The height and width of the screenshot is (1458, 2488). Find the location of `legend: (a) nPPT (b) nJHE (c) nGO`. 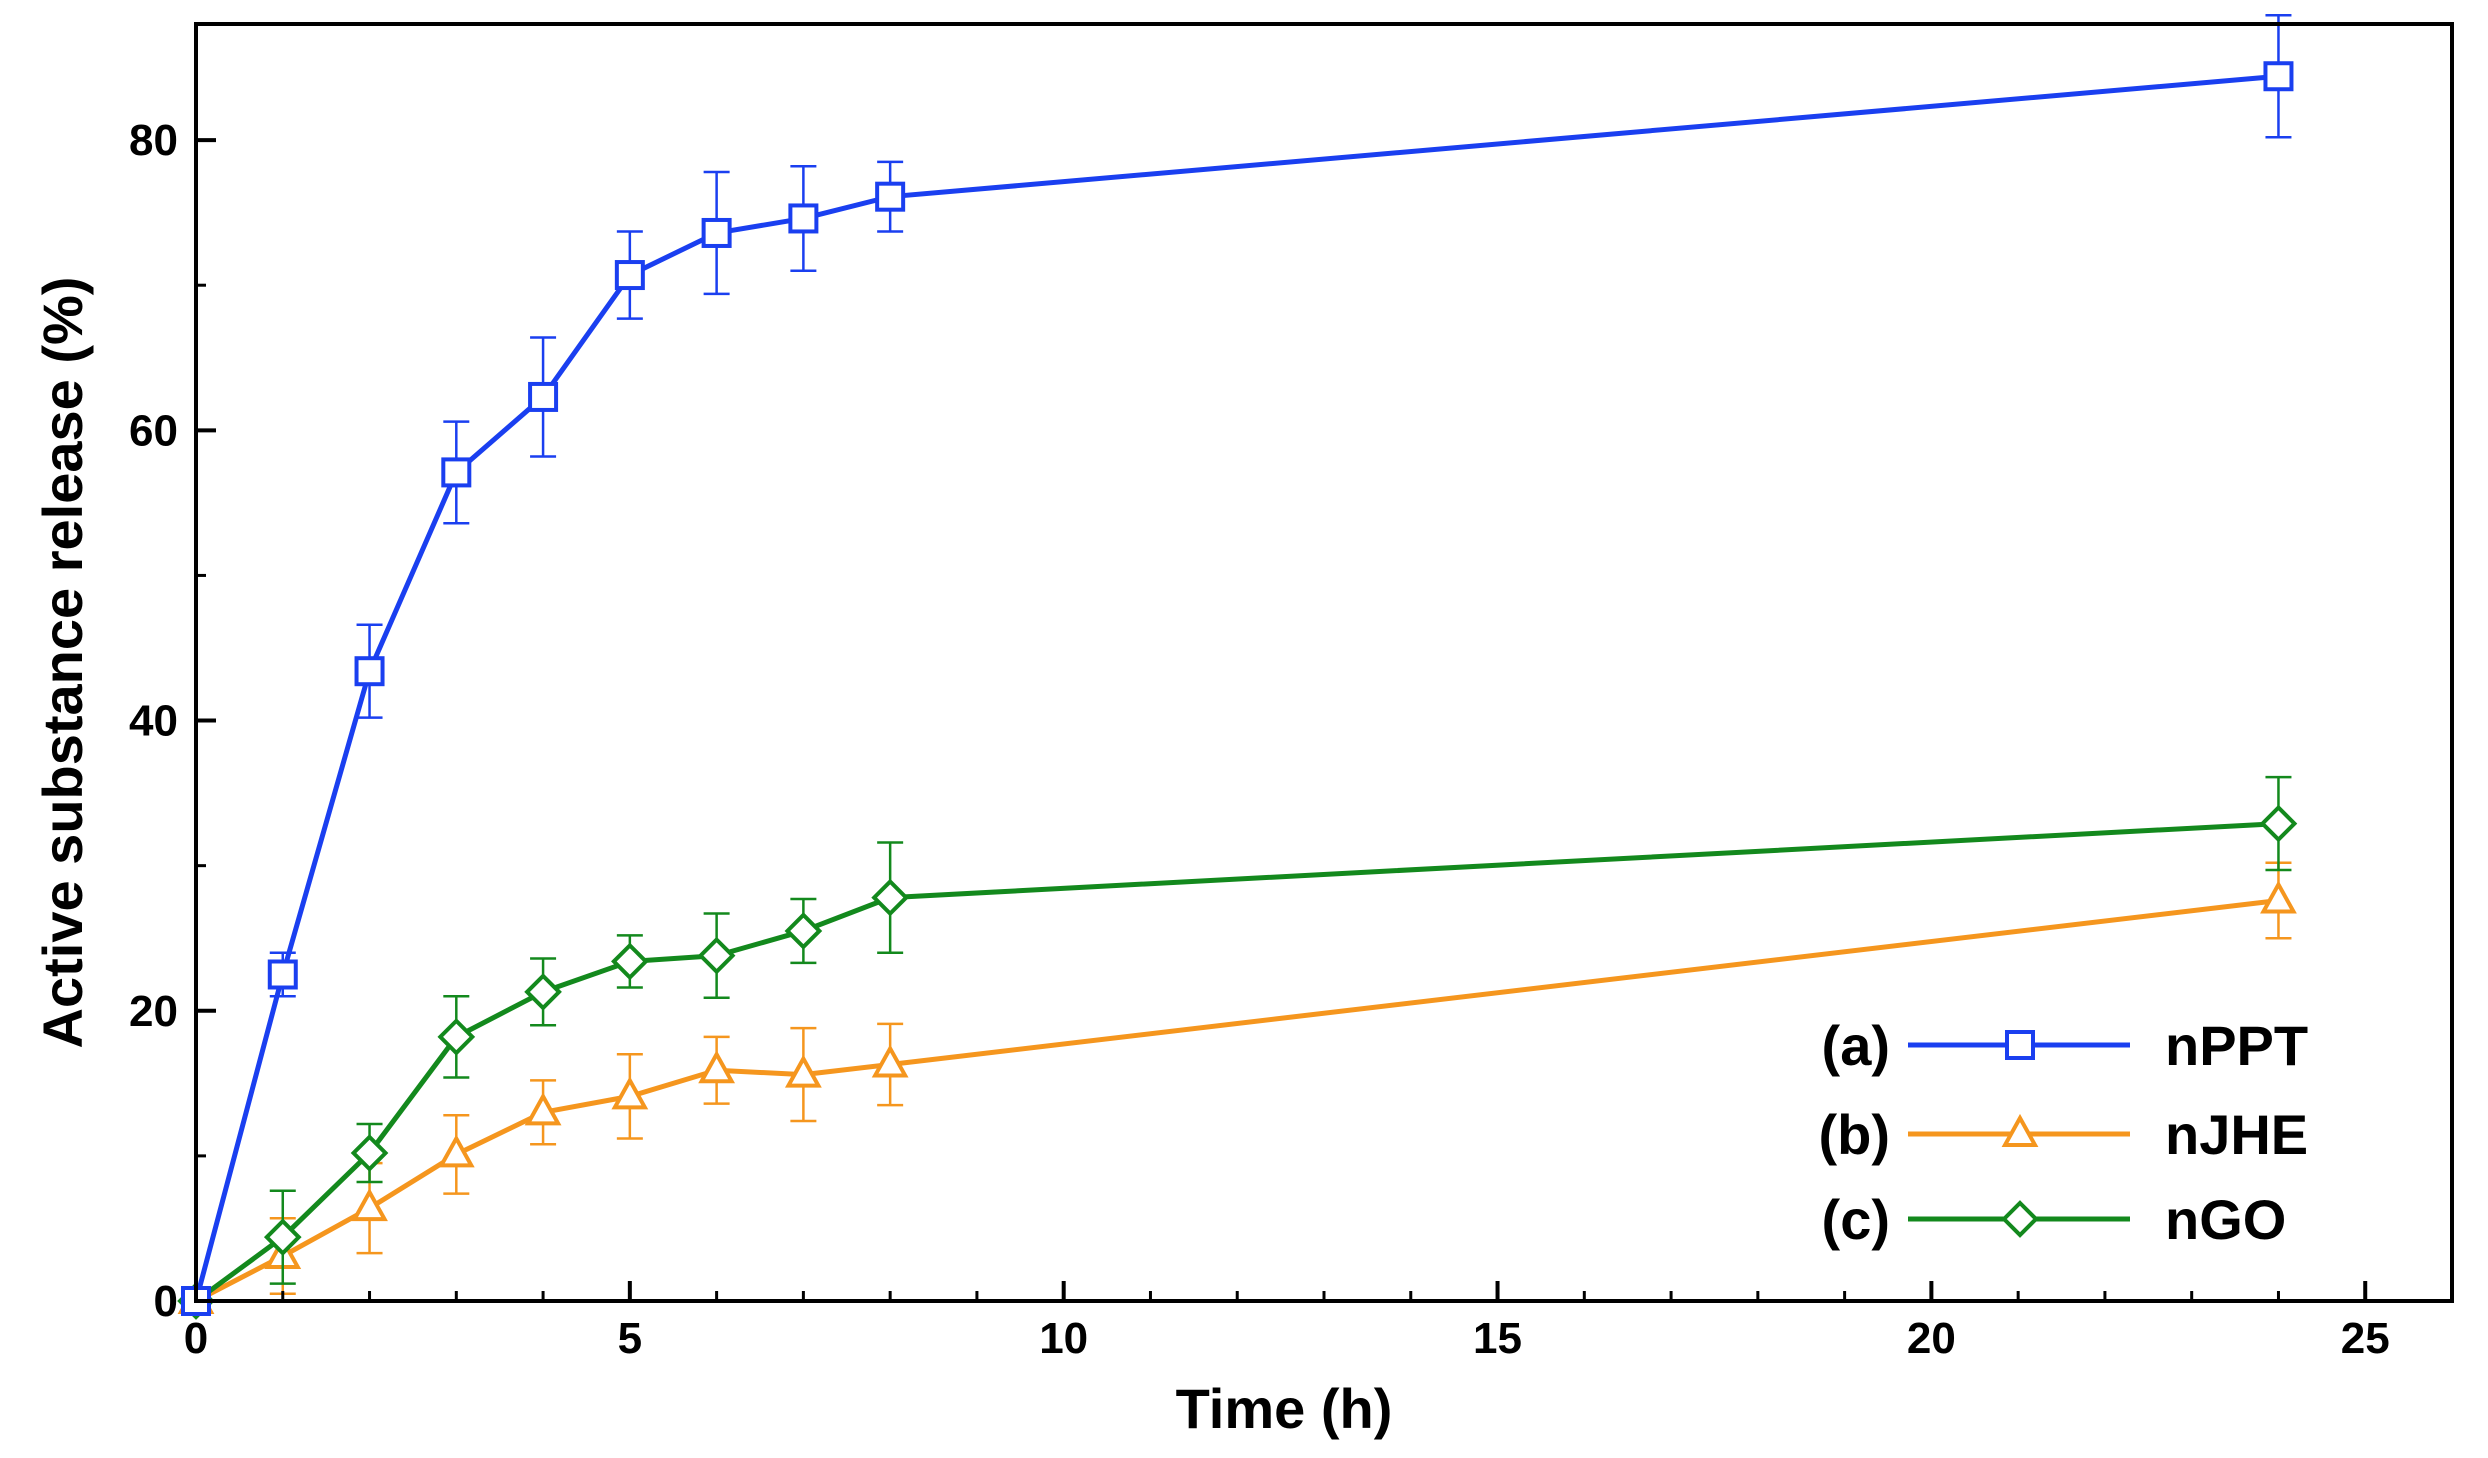

legend: (a) nPPT (b) nJHE (c) nGO is located at coordinates (2063, 1132).